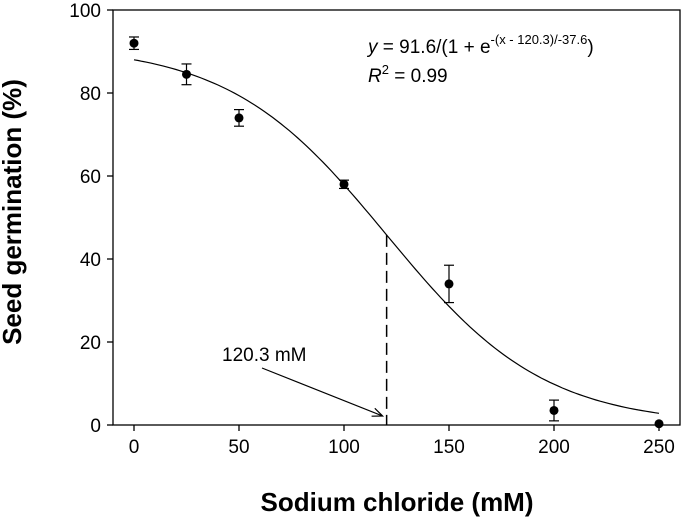 The width and height of the screenshot is (685, 525). Describe the element at coordinates (554, 447) in the screenshot. I see `x-tick-label: 200` at that location.